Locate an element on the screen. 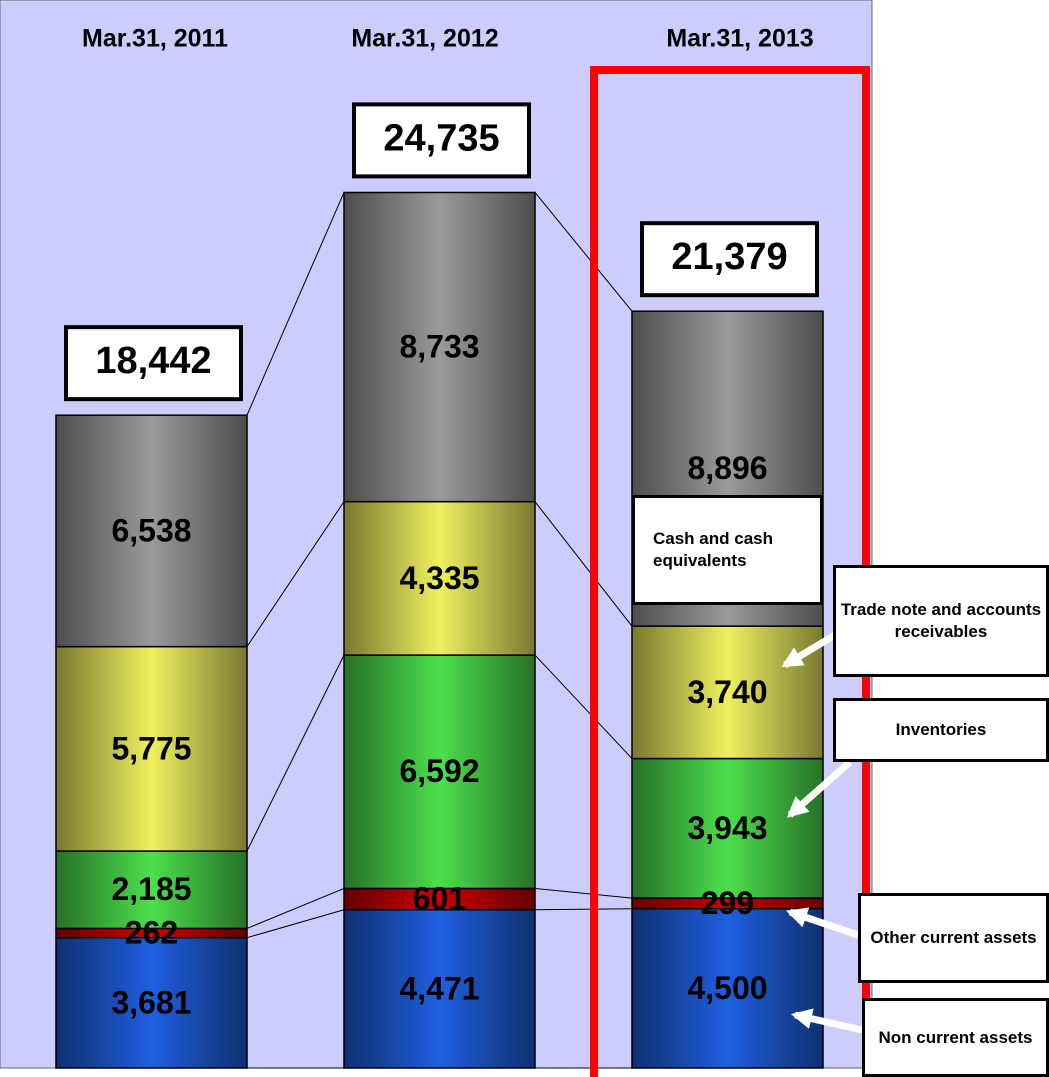  legend-callout: Cash and cash equivalents is located at coordinates (727, 550).